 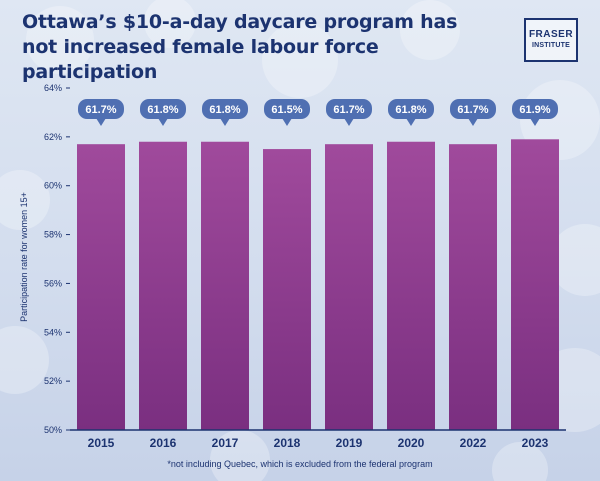 I want to click on y-tick-label: 64%, so click(x=53, y=88).